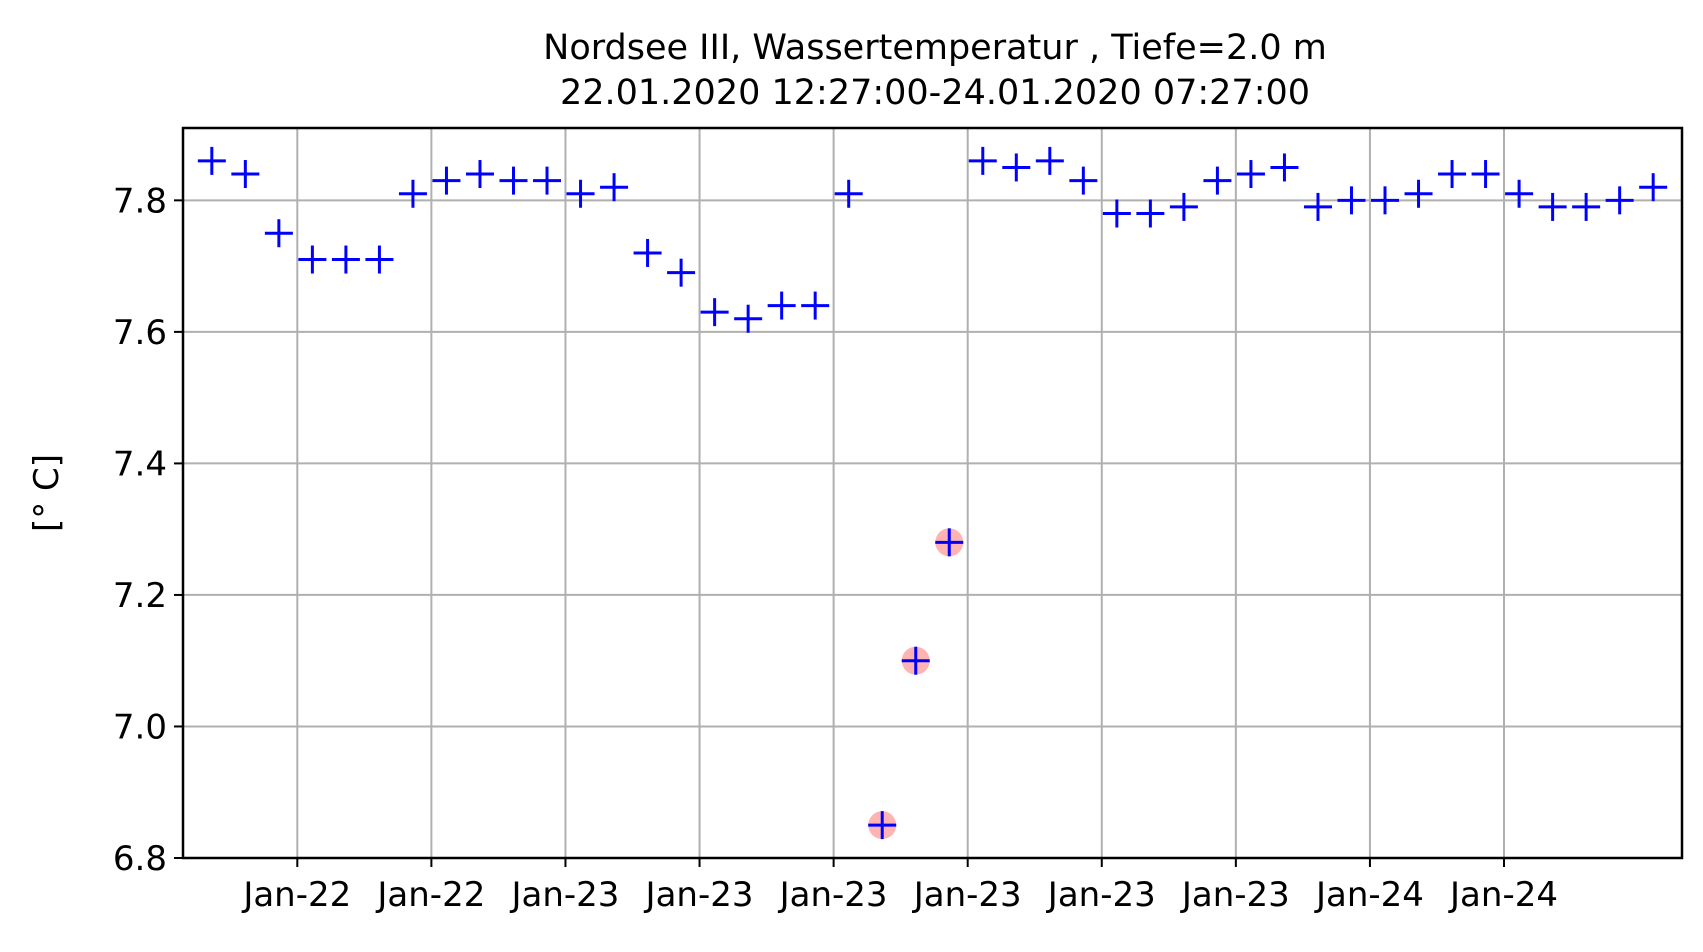 Image resolution: width=1703 pixels, height=952 pixels. What do you see at coordinates (935, 93) in the screenshot?
I see `chart-subtitle: 22.01.2020 12:27:00-24.01.2020 07:27:00` at bounding box center [935, 93].